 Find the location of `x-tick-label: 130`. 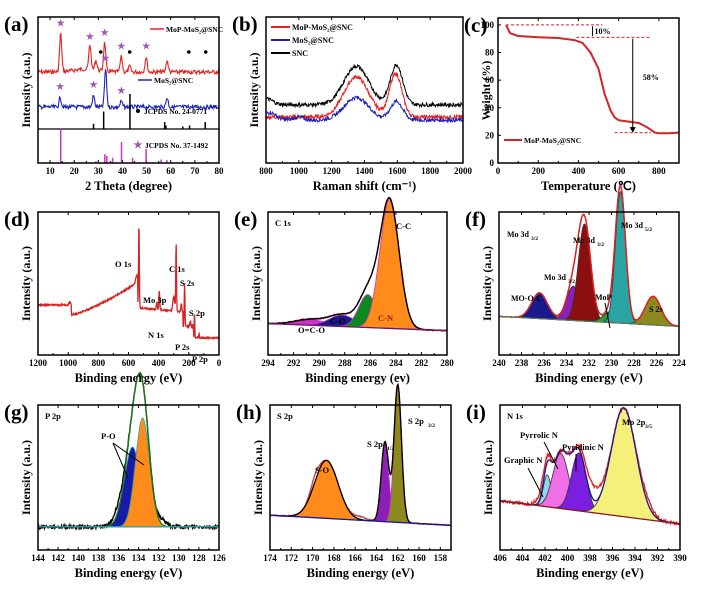

x-tick-label: 130 is located at coordinates (179, 558).